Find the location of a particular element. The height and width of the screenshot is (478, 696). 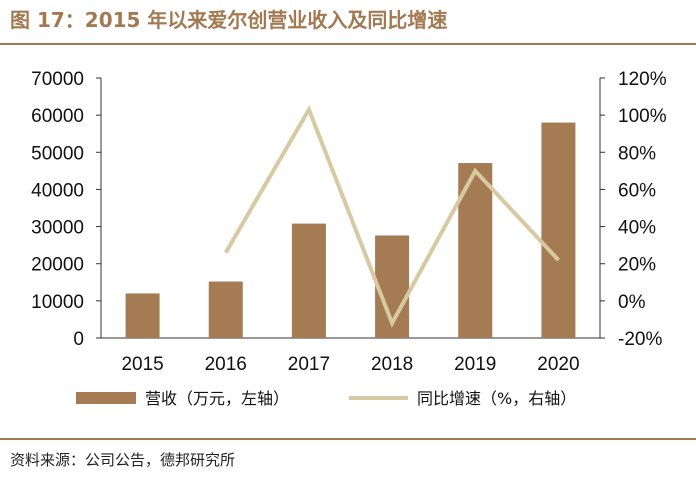

right-tick-label: 40% is located at coordinates (637, 228).